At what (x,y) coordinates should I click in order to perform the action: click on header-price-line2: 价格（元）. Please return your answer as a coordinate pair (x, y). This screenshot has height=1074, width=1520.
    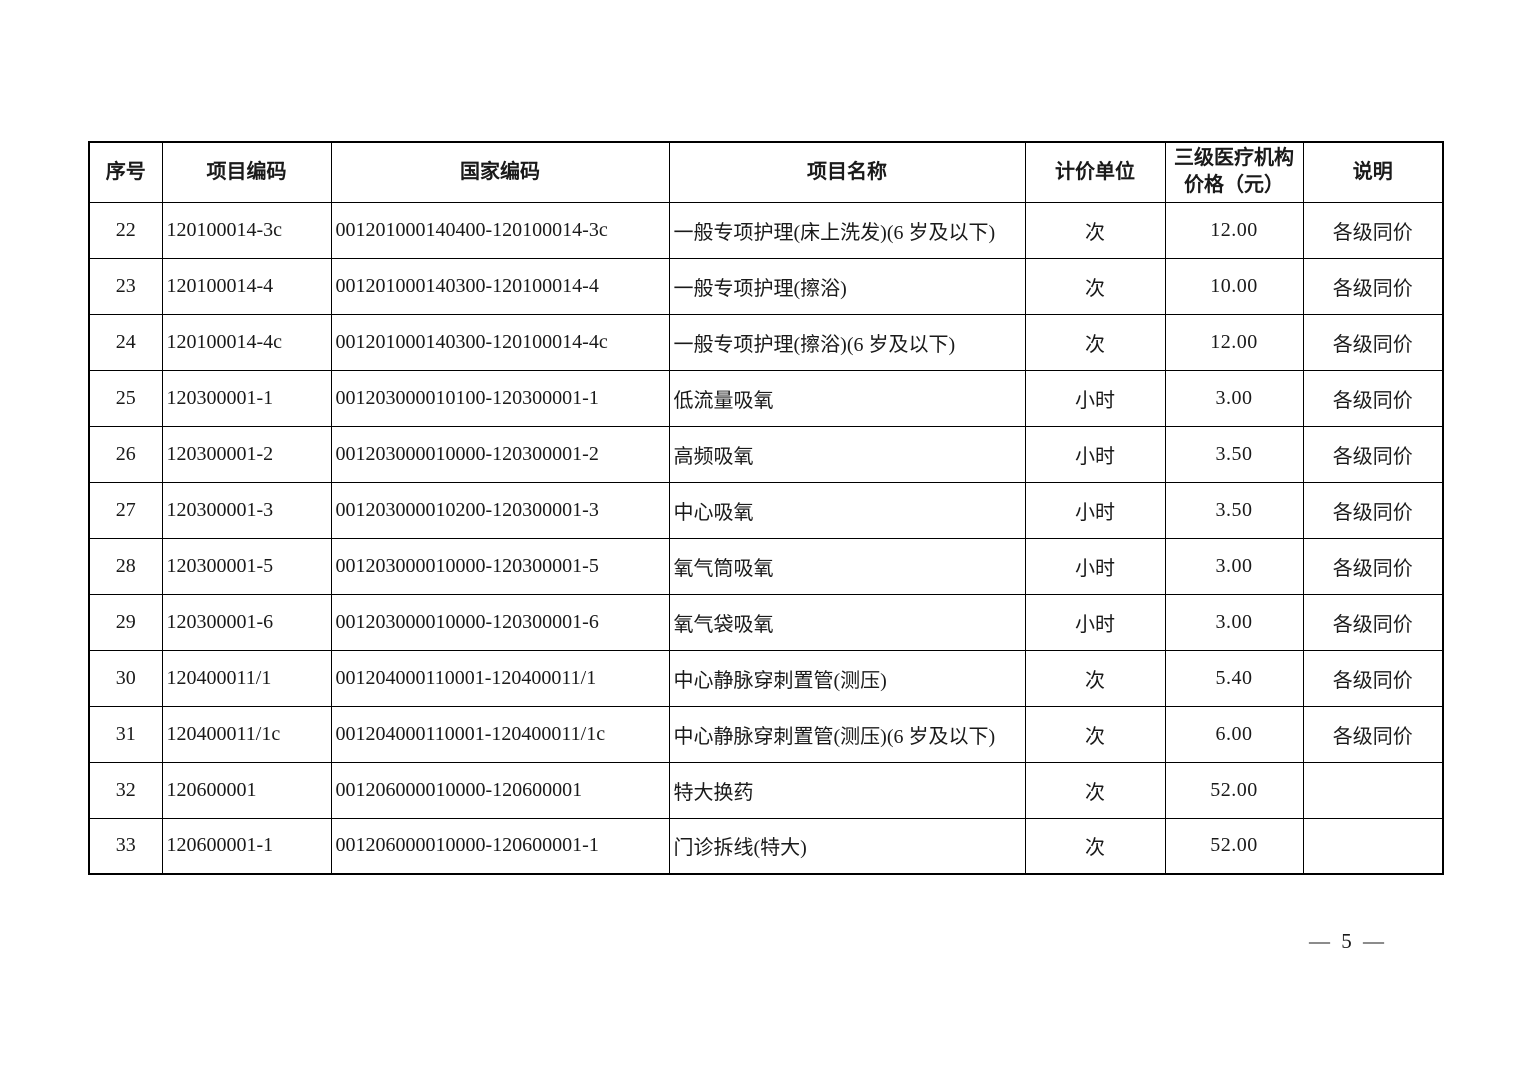
    Looking at the image, I should click on (1234, 185).